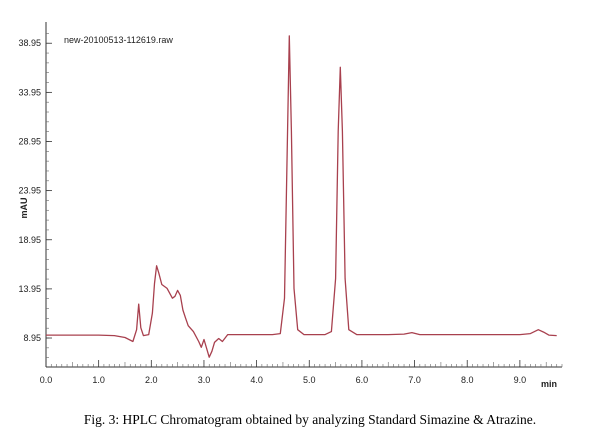 The image size is (602, 446). I want to click on y-tick-label: 33.95, so click(29, 92).